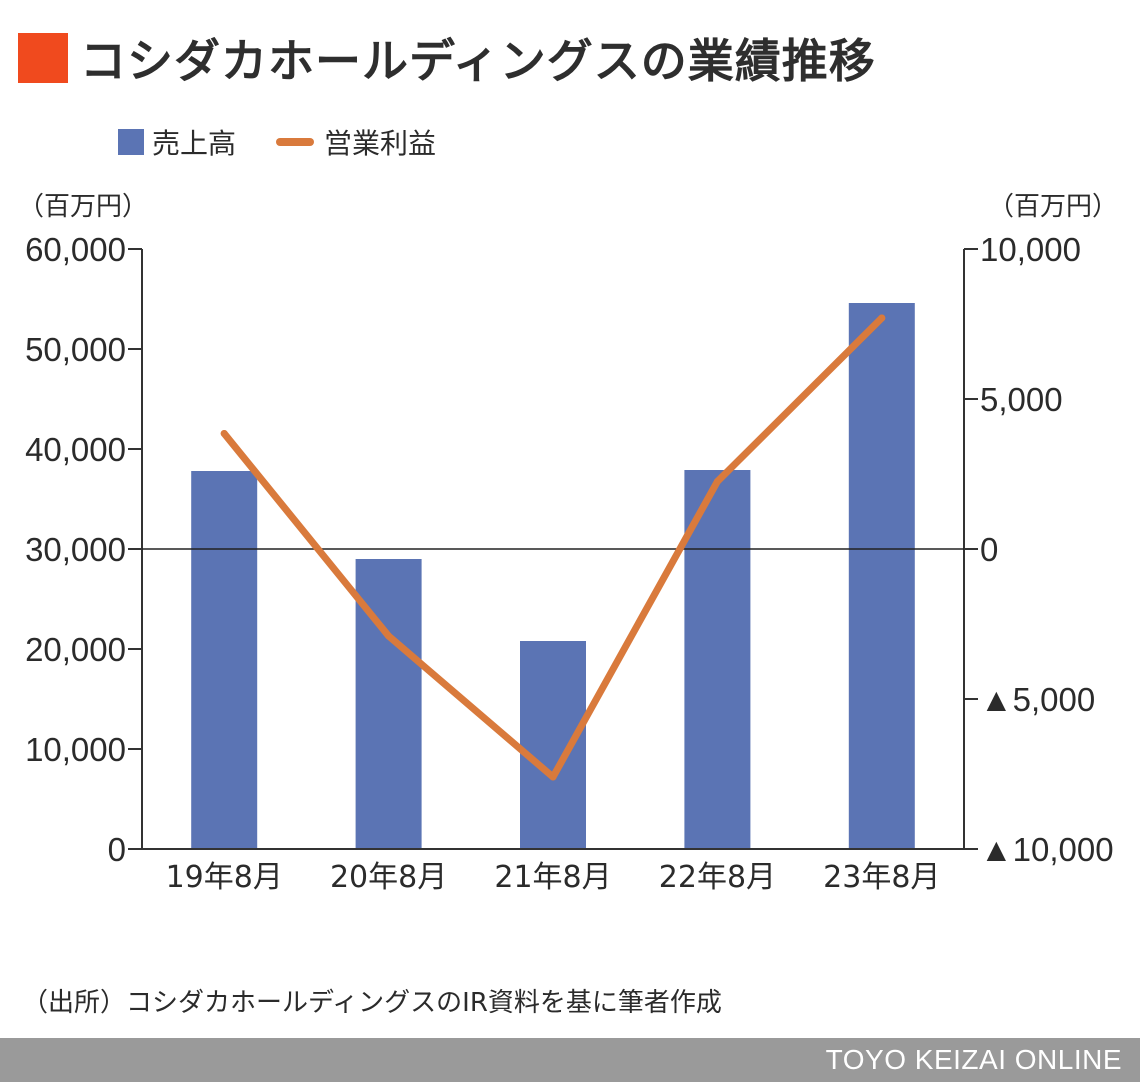 The height and width of the screenshot is (1082, 1140). Describe the element at coordinates (1052, 207) in the screenshot. I see `right-axis-unit: （百万円）` at that location.